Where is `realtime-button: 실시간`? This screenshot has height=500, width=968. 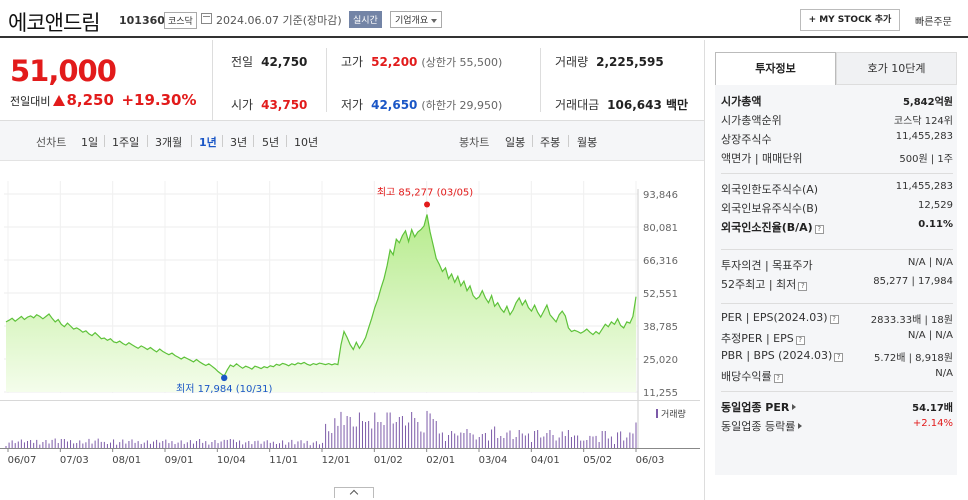 realtime-button: 실시간 is located at coordinates (365, 19).